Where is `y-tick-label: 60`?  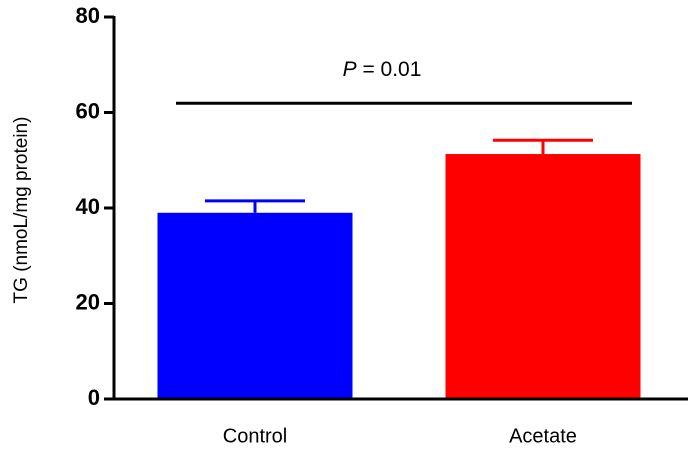 y-tick-label: 60 is located at coordinates (88, 110).